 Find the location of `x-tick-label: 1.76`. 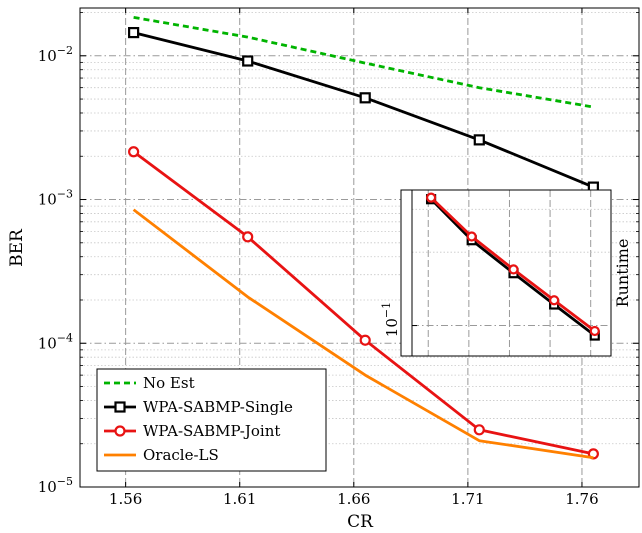

x-tick-label: 1.76 is located at coordinates (581, 499).